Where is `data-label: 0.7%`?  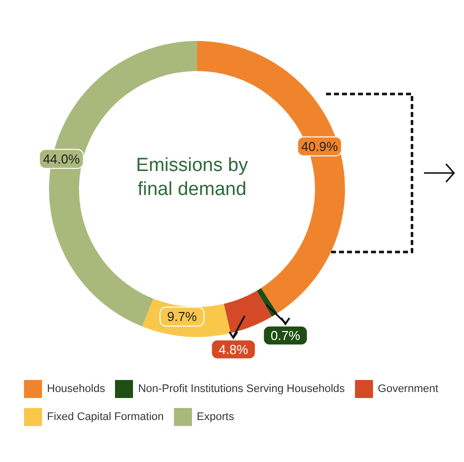 data-label: 0.7% is located at coordinates (285, 336).